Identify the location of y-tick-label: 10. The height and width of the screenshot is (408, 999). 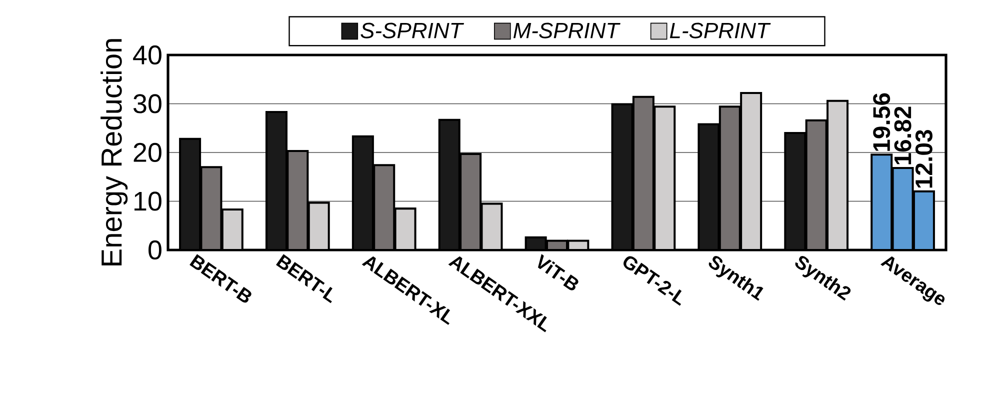
(148, 201).